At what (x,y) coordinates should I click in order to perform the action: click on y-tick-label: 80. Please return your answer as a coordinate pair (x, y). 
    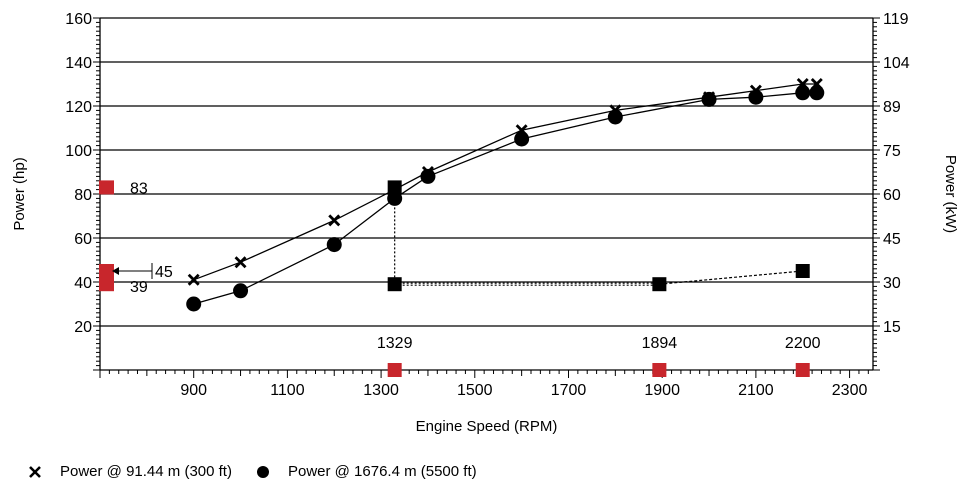
    Looking at the image, I should click on (83, 195).